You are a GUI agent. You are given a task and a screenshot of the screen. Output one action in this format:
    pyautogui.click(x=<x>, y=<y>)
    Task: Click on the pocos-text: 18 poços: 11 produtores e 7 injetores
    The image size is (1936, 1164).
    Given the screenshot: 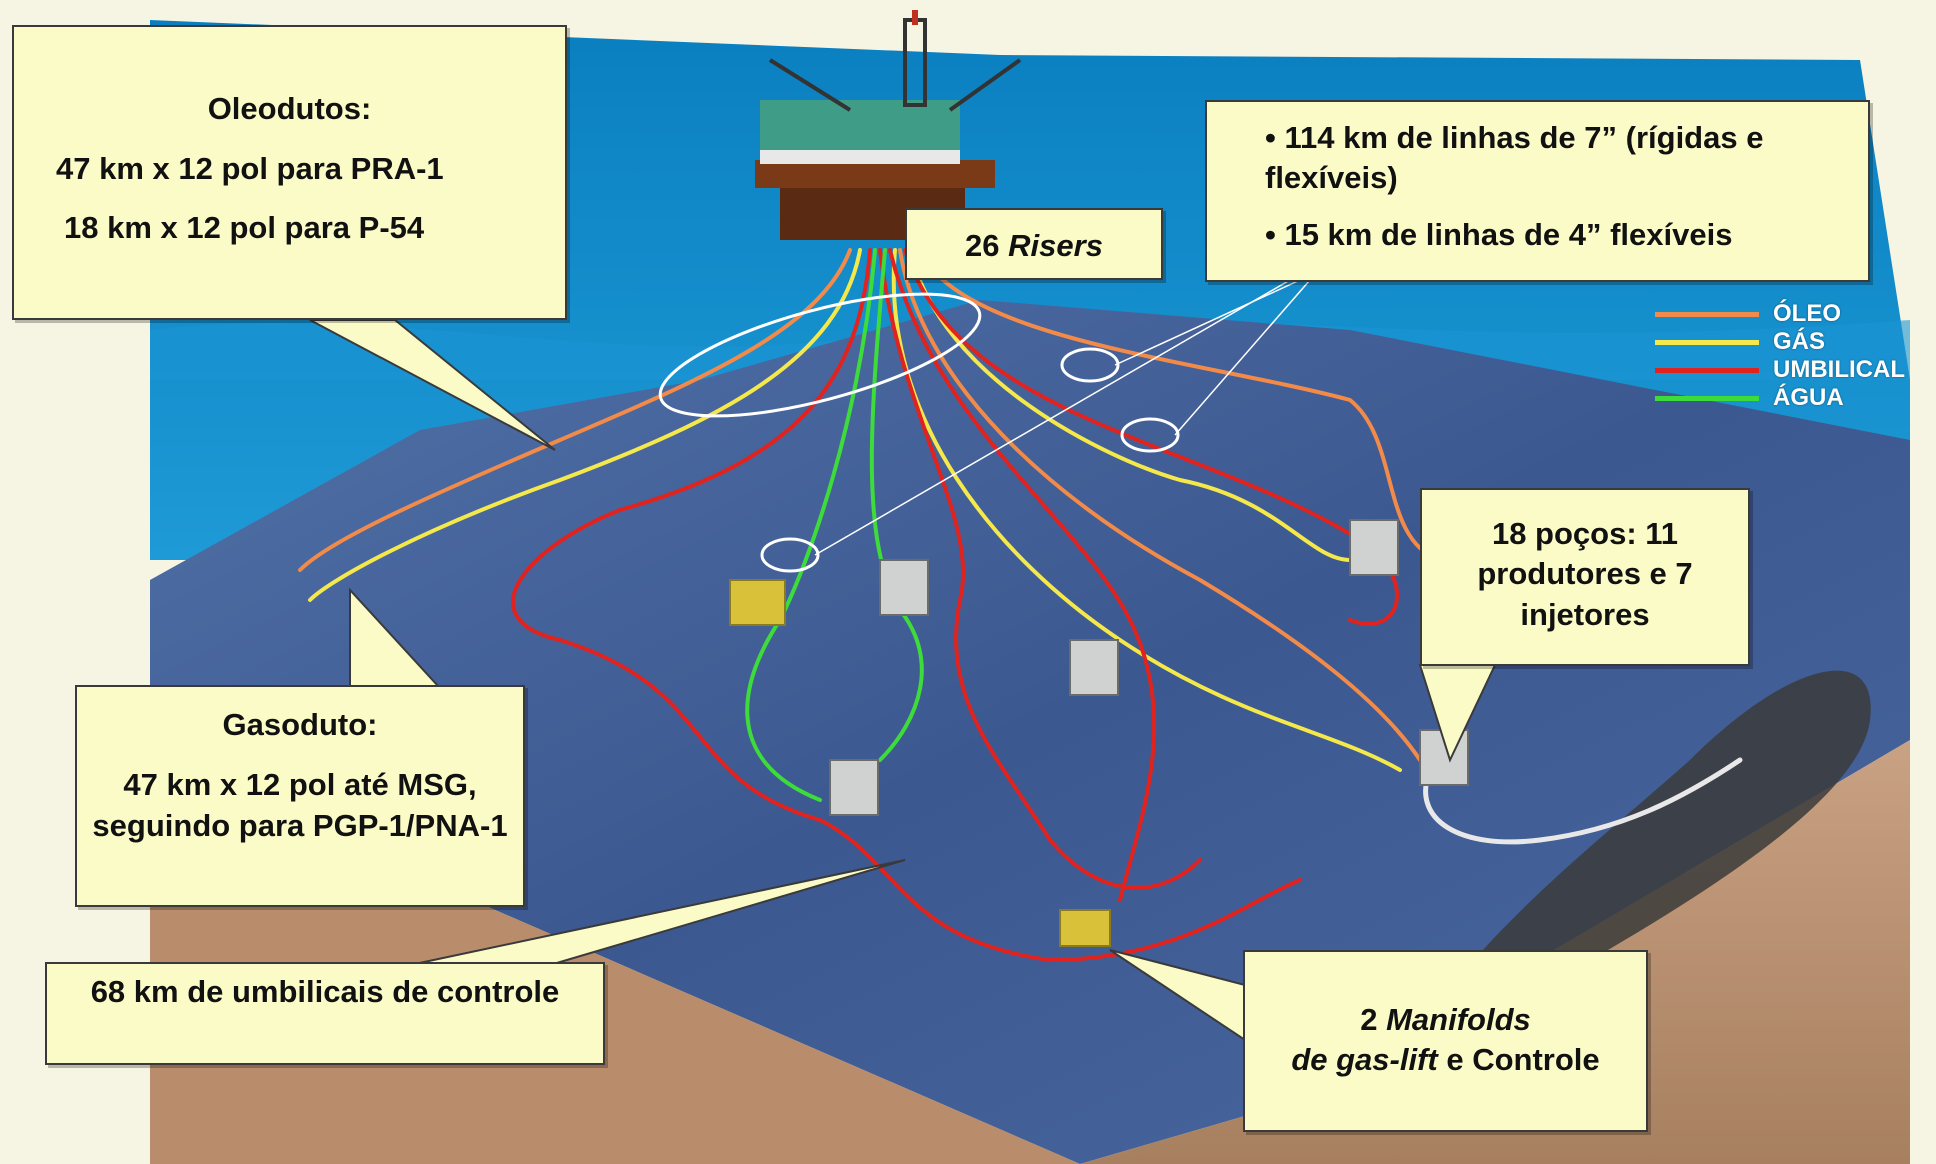 What is the action you would take?
    pyautogui.click(x=1585, y=574)
    